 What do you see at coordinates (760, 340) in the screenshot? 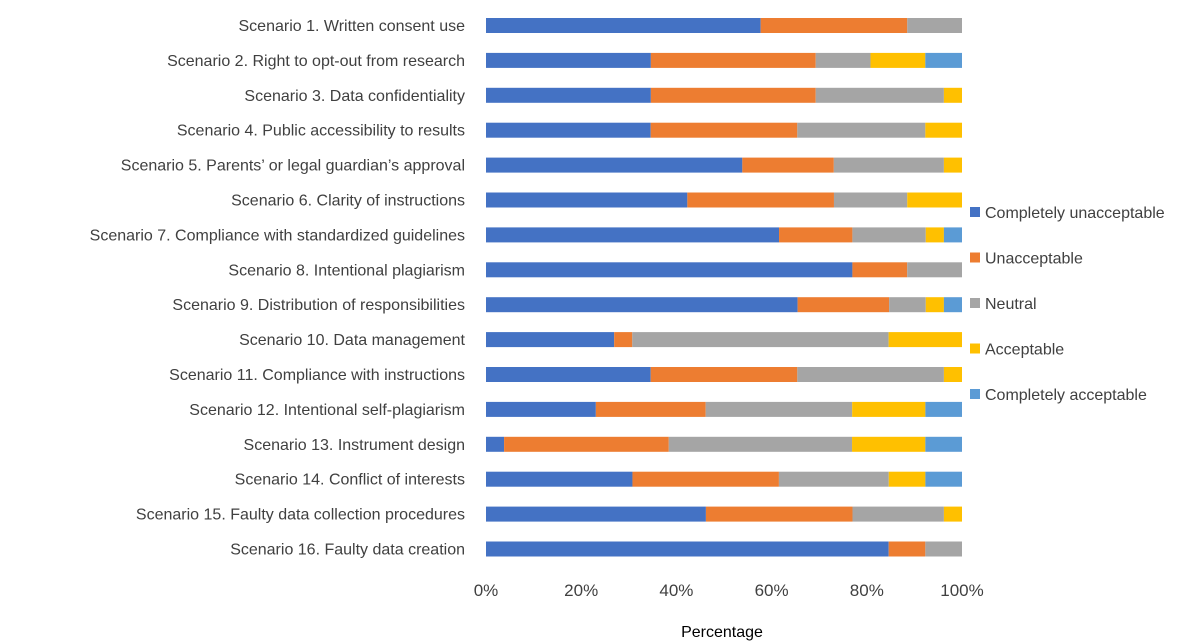
I see `bar-segment-s3-row10` at bounding box center [760, 340].